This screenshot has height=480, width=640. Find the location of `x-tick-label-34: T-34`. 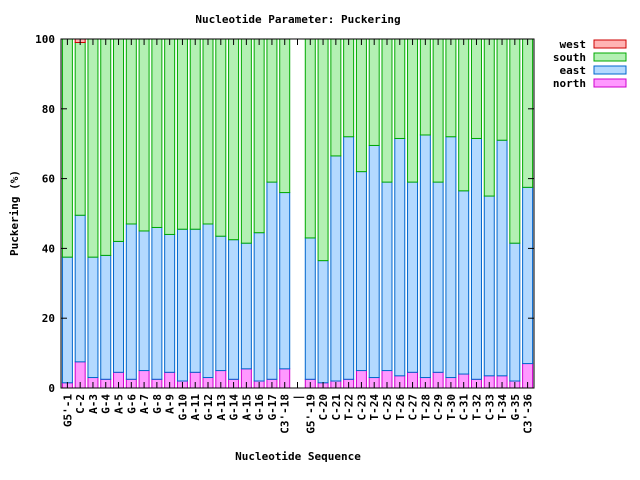

x-tick-label-34: T-34 is located at coordinates (502, 407).